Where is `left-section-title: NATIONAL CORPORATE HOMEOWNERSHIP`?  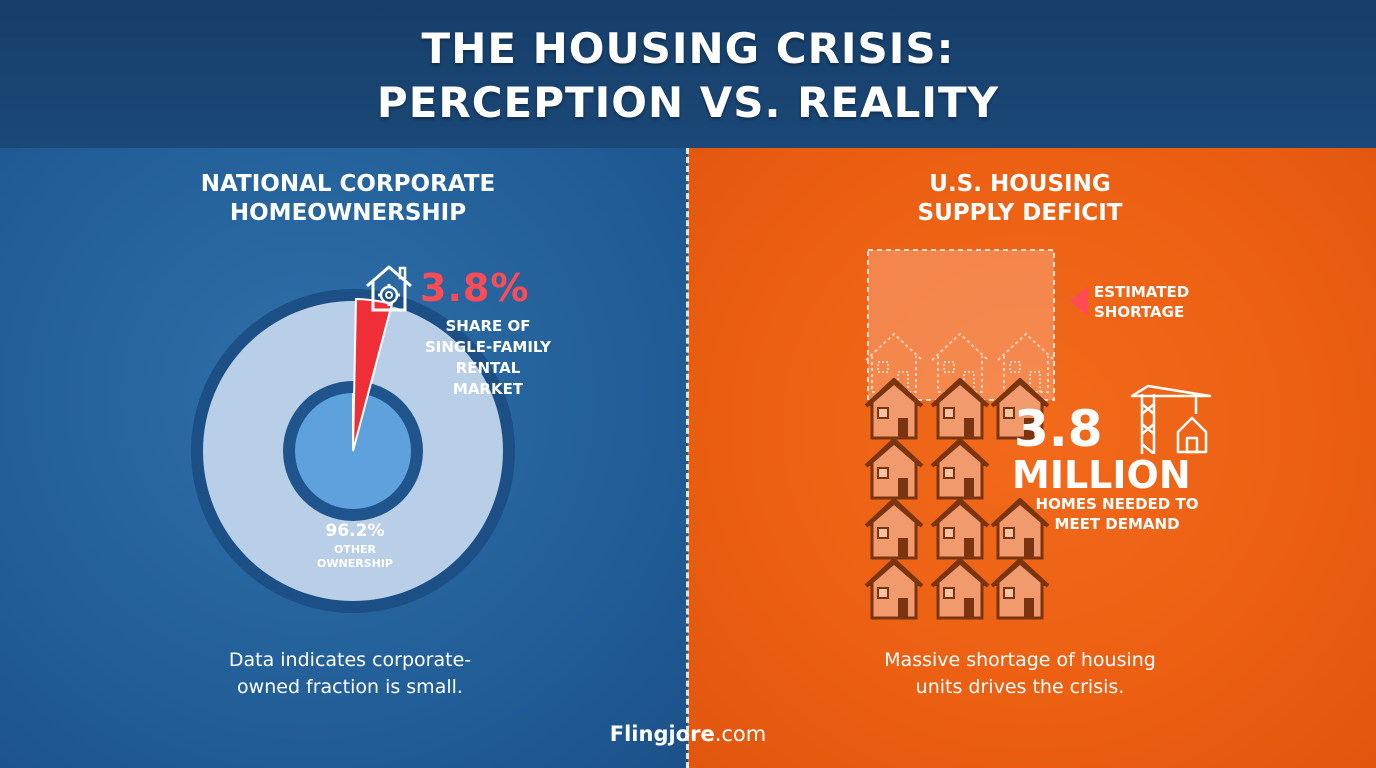
left-section-title: NATIONAL CORPORATE HOMEOWNERSHIP is located at coordinates (348, 199).